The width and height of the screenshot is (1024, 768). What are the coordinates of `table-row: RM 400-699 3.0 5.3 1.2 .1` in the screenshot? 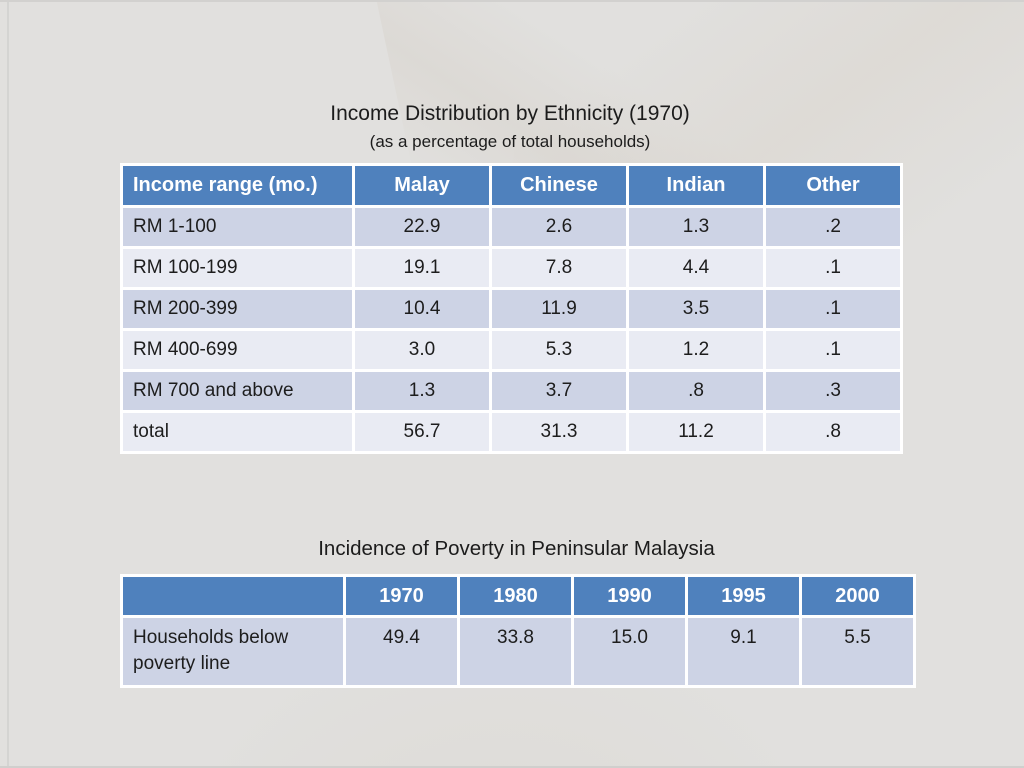 It's located at (511, 350).